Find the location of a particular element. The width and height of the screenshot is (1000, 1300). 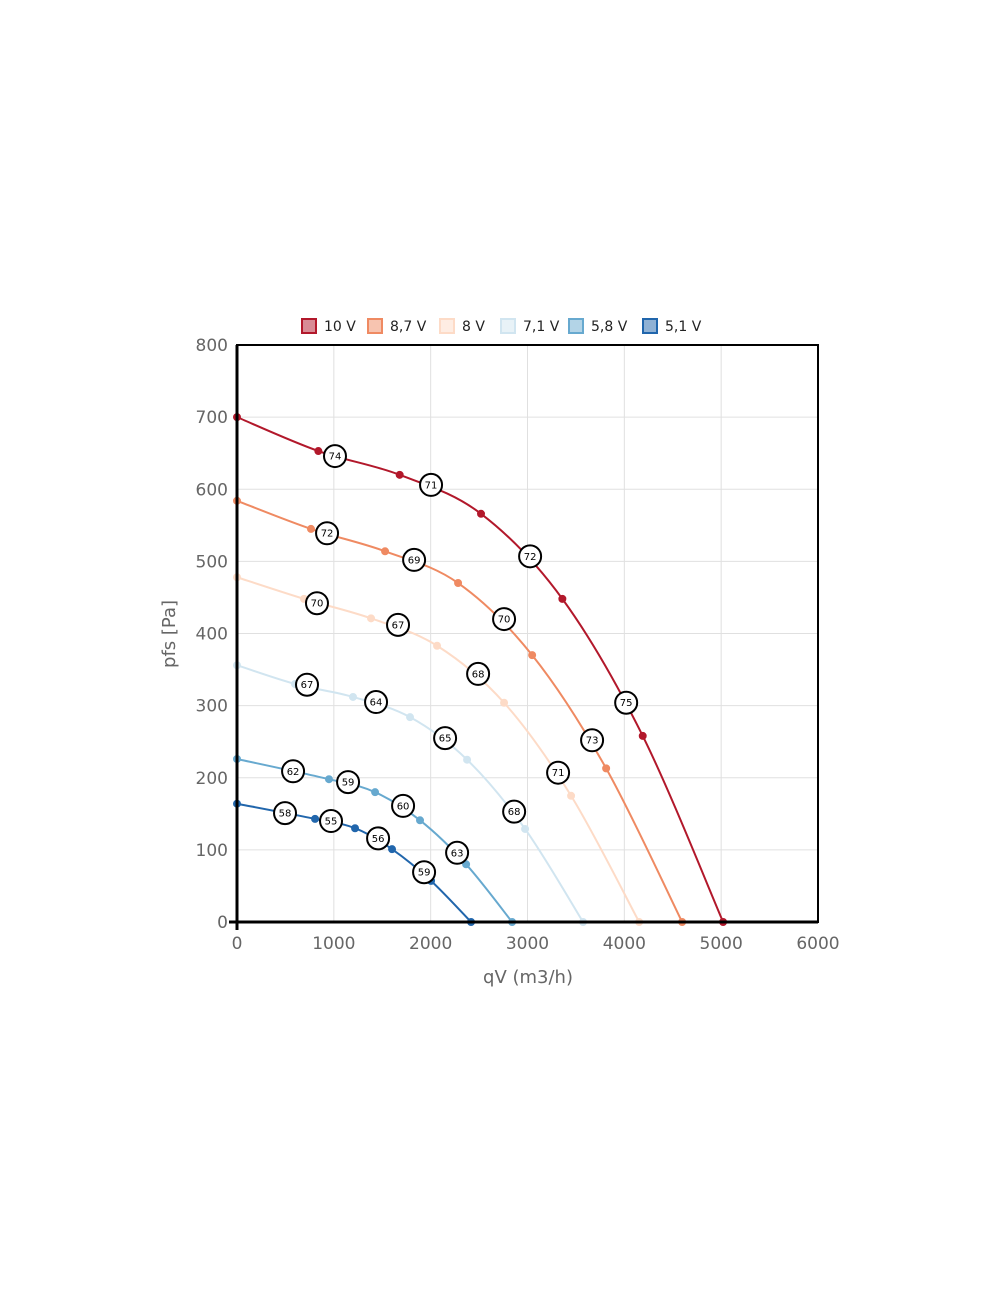

rpm-label: 68 is located at coordinates (514, 811).